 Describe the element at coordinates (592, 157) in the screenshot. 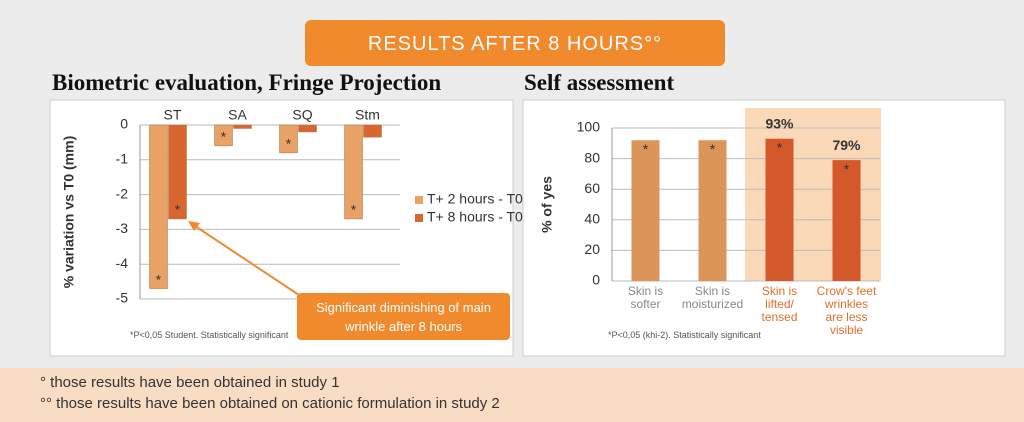

I see `y-tick-label: 80` at that location.